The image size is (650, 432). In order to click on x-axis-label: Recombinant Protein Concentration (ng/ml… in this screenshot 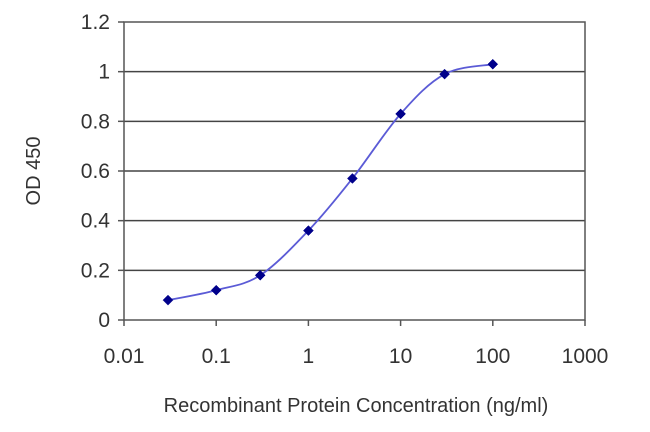, I will do `click(356, 406)`.